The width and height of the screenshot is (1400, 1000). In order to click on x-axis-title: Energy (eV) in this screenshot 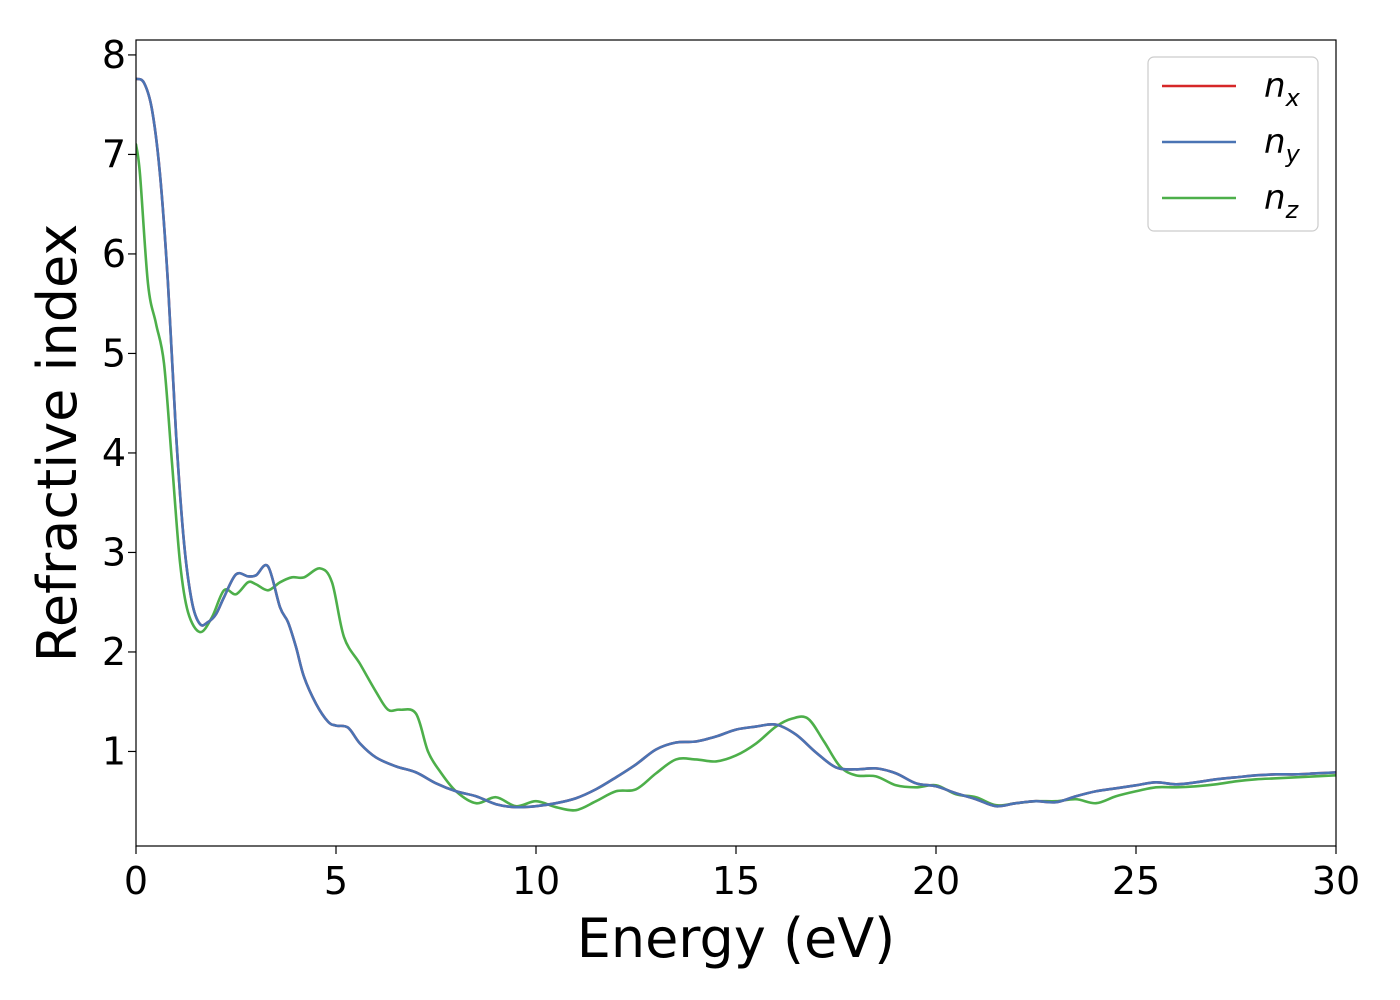, I will do `click(736, 938)`.